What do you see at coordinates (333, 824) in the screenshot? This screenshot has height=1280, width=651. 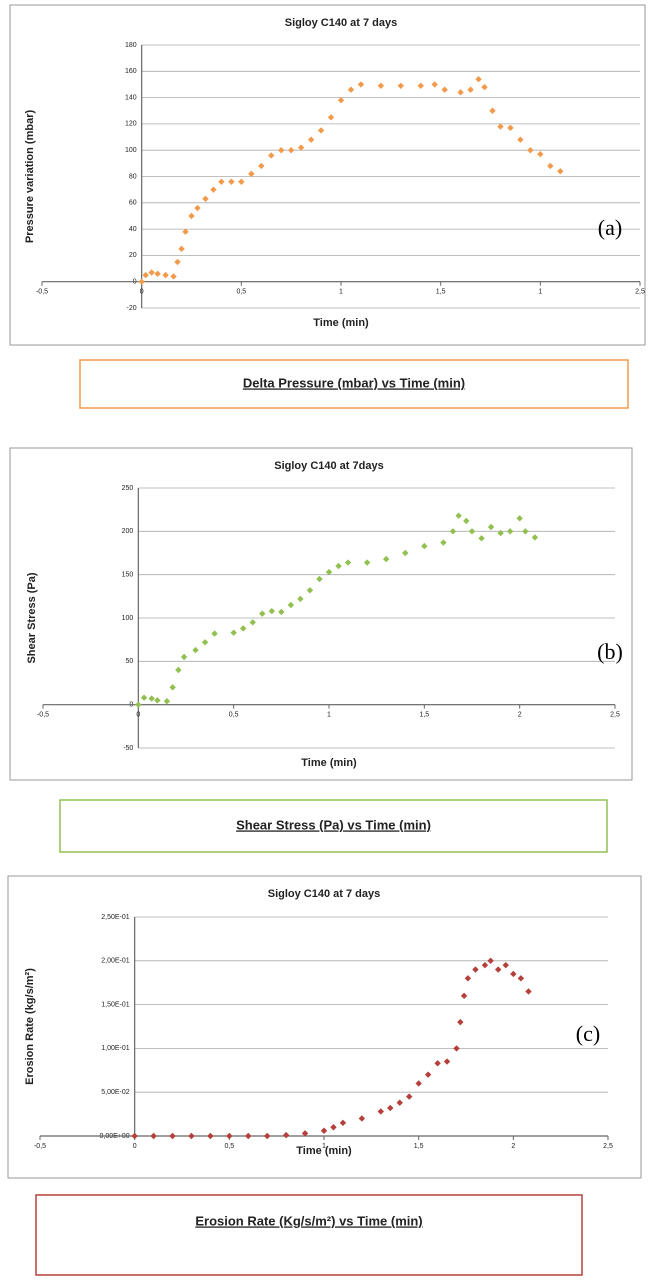 I see `caption: Shear Stress (Pa) vs Time (min)` at bounding box center [333, 824].